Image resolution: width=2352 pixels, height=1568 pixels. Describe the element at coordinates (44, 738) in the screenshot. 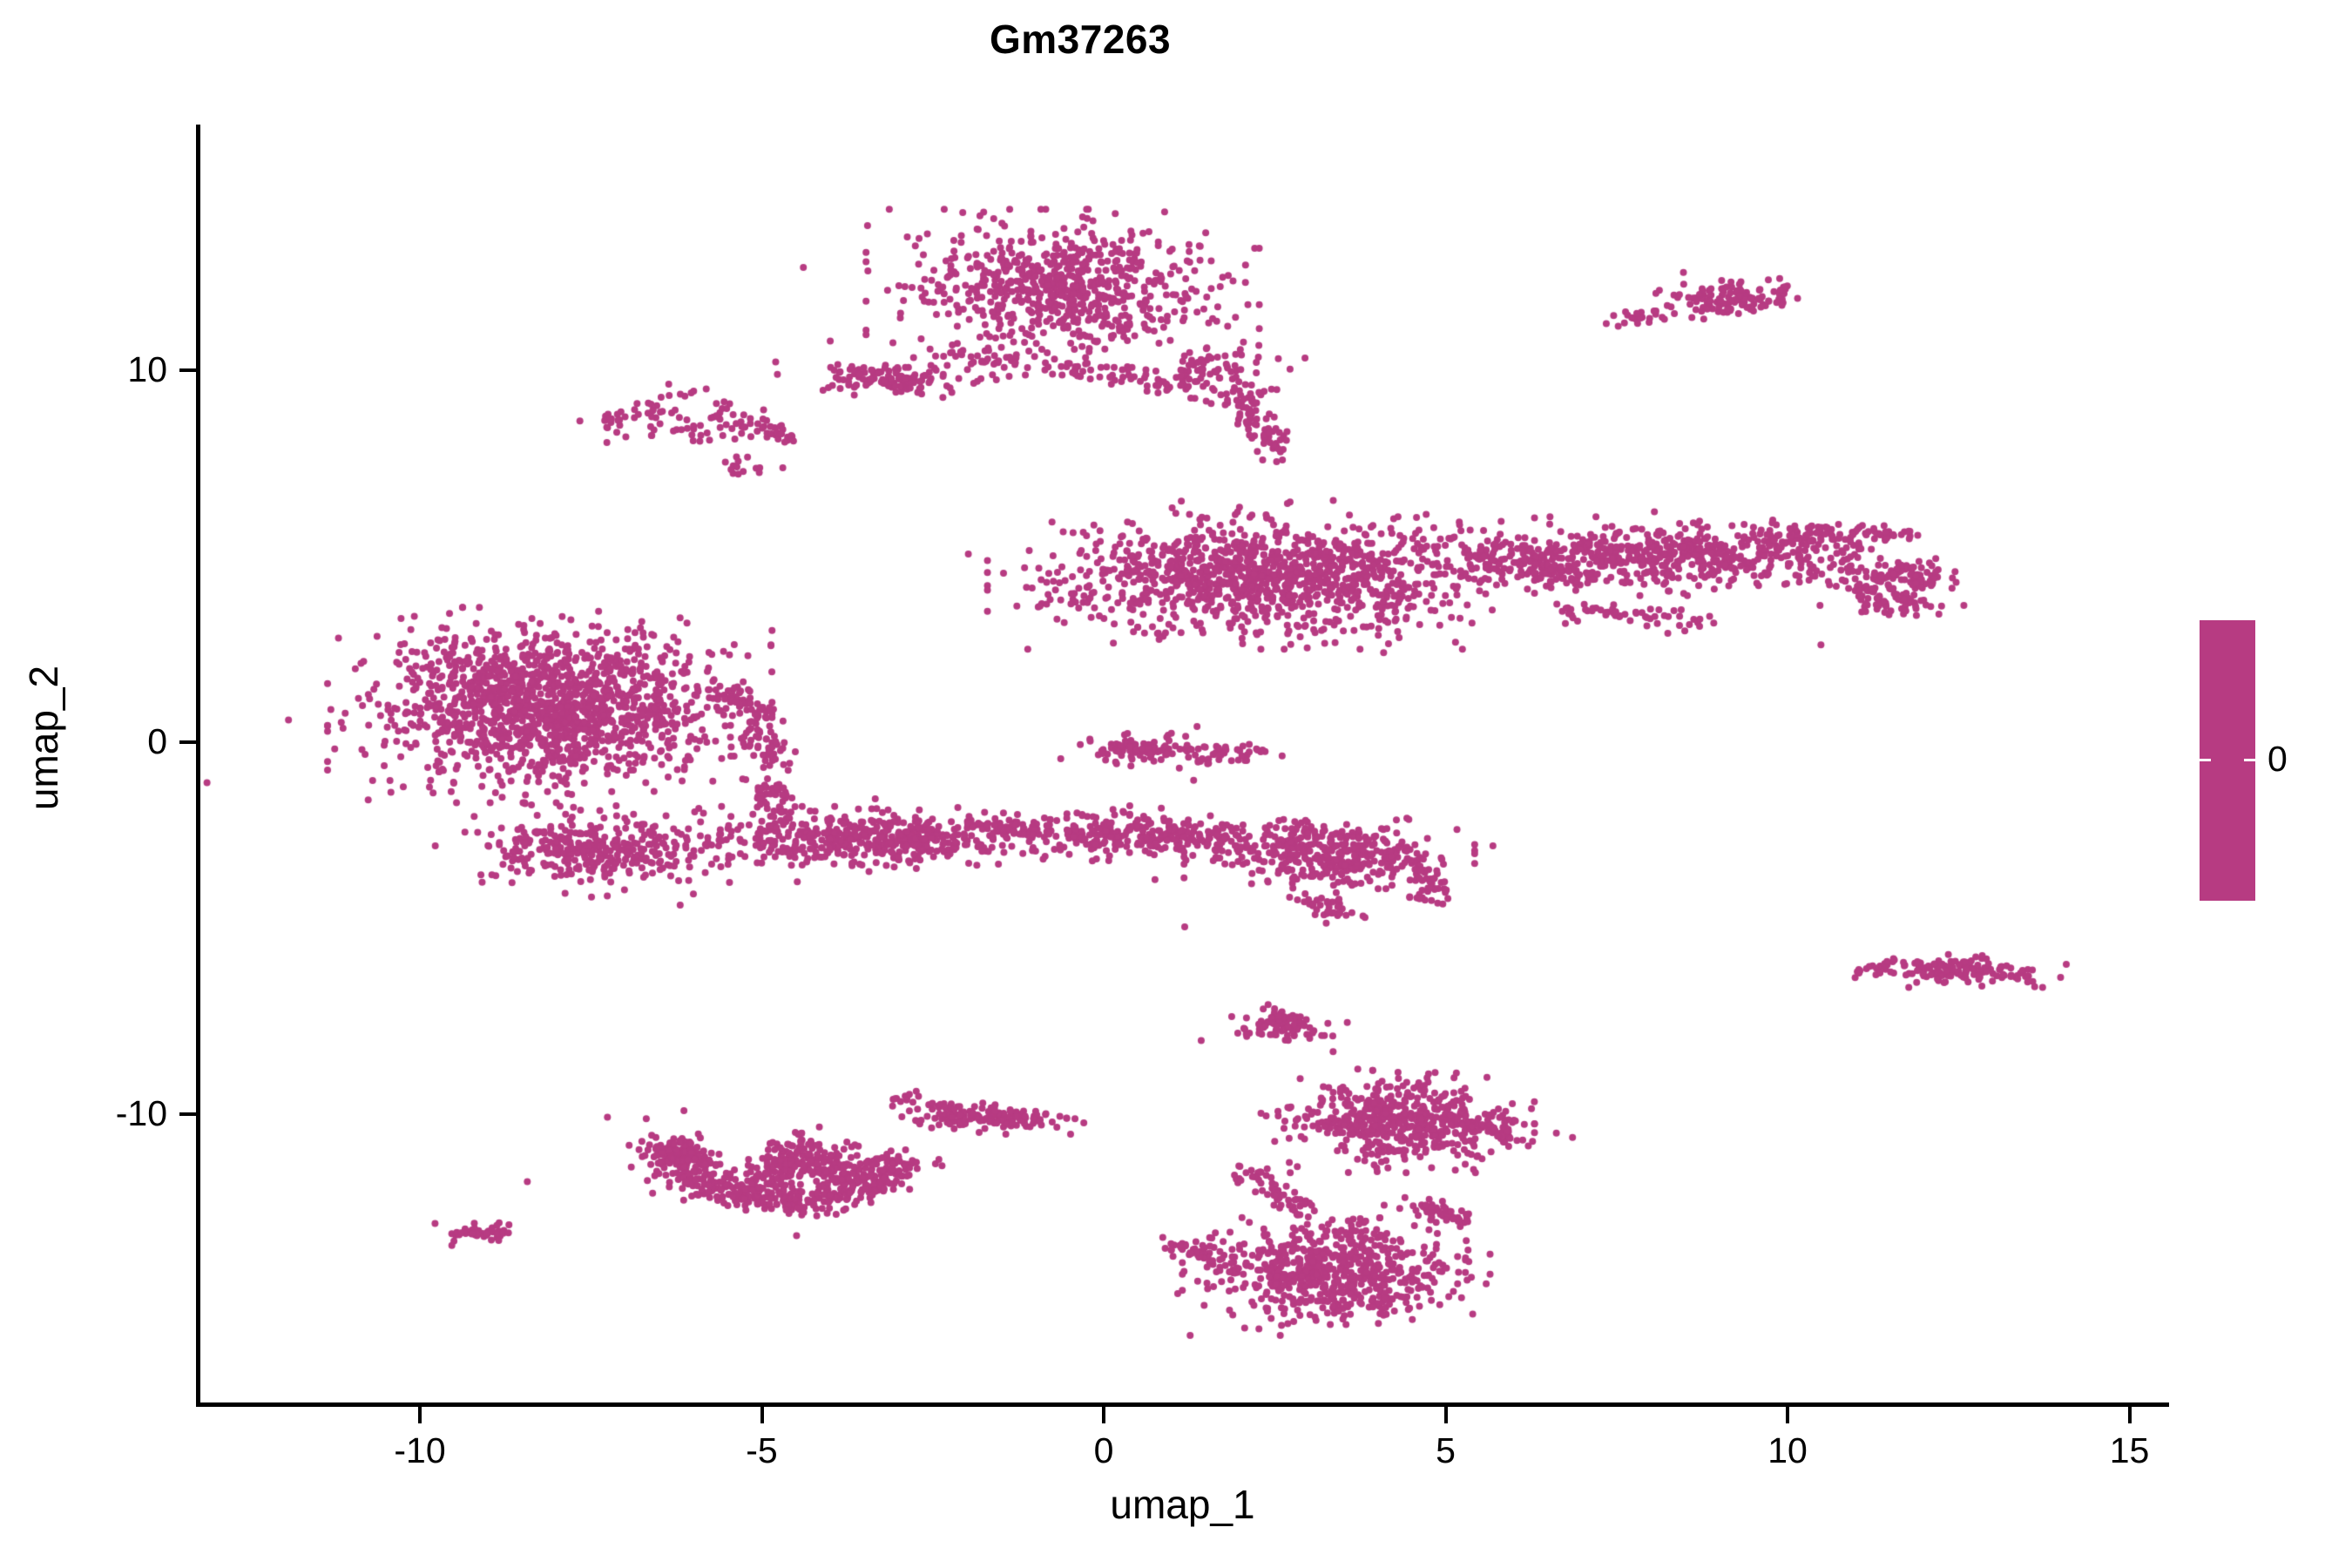

I see `y-axis-title: umap_2` at that location.